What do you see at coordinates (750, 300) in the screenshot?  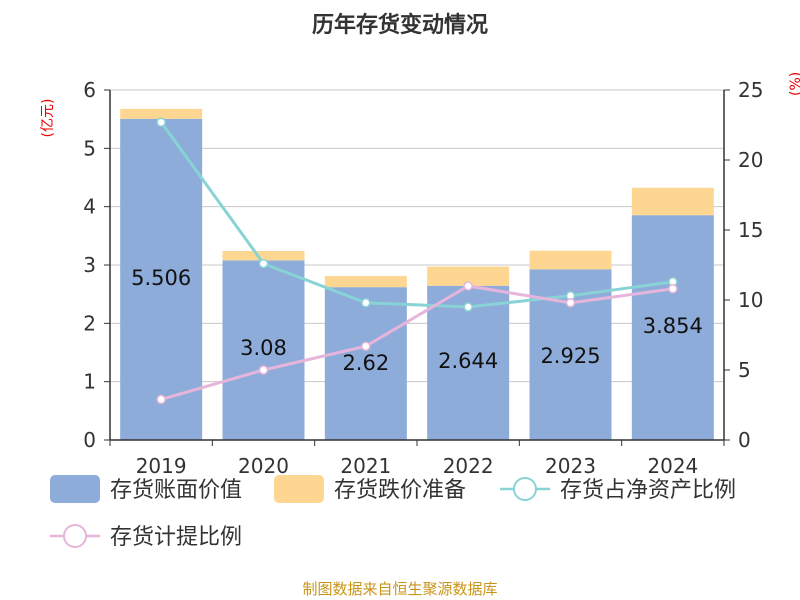 I see `y-right-tick-label: 10` at bounding box center [750, 300].